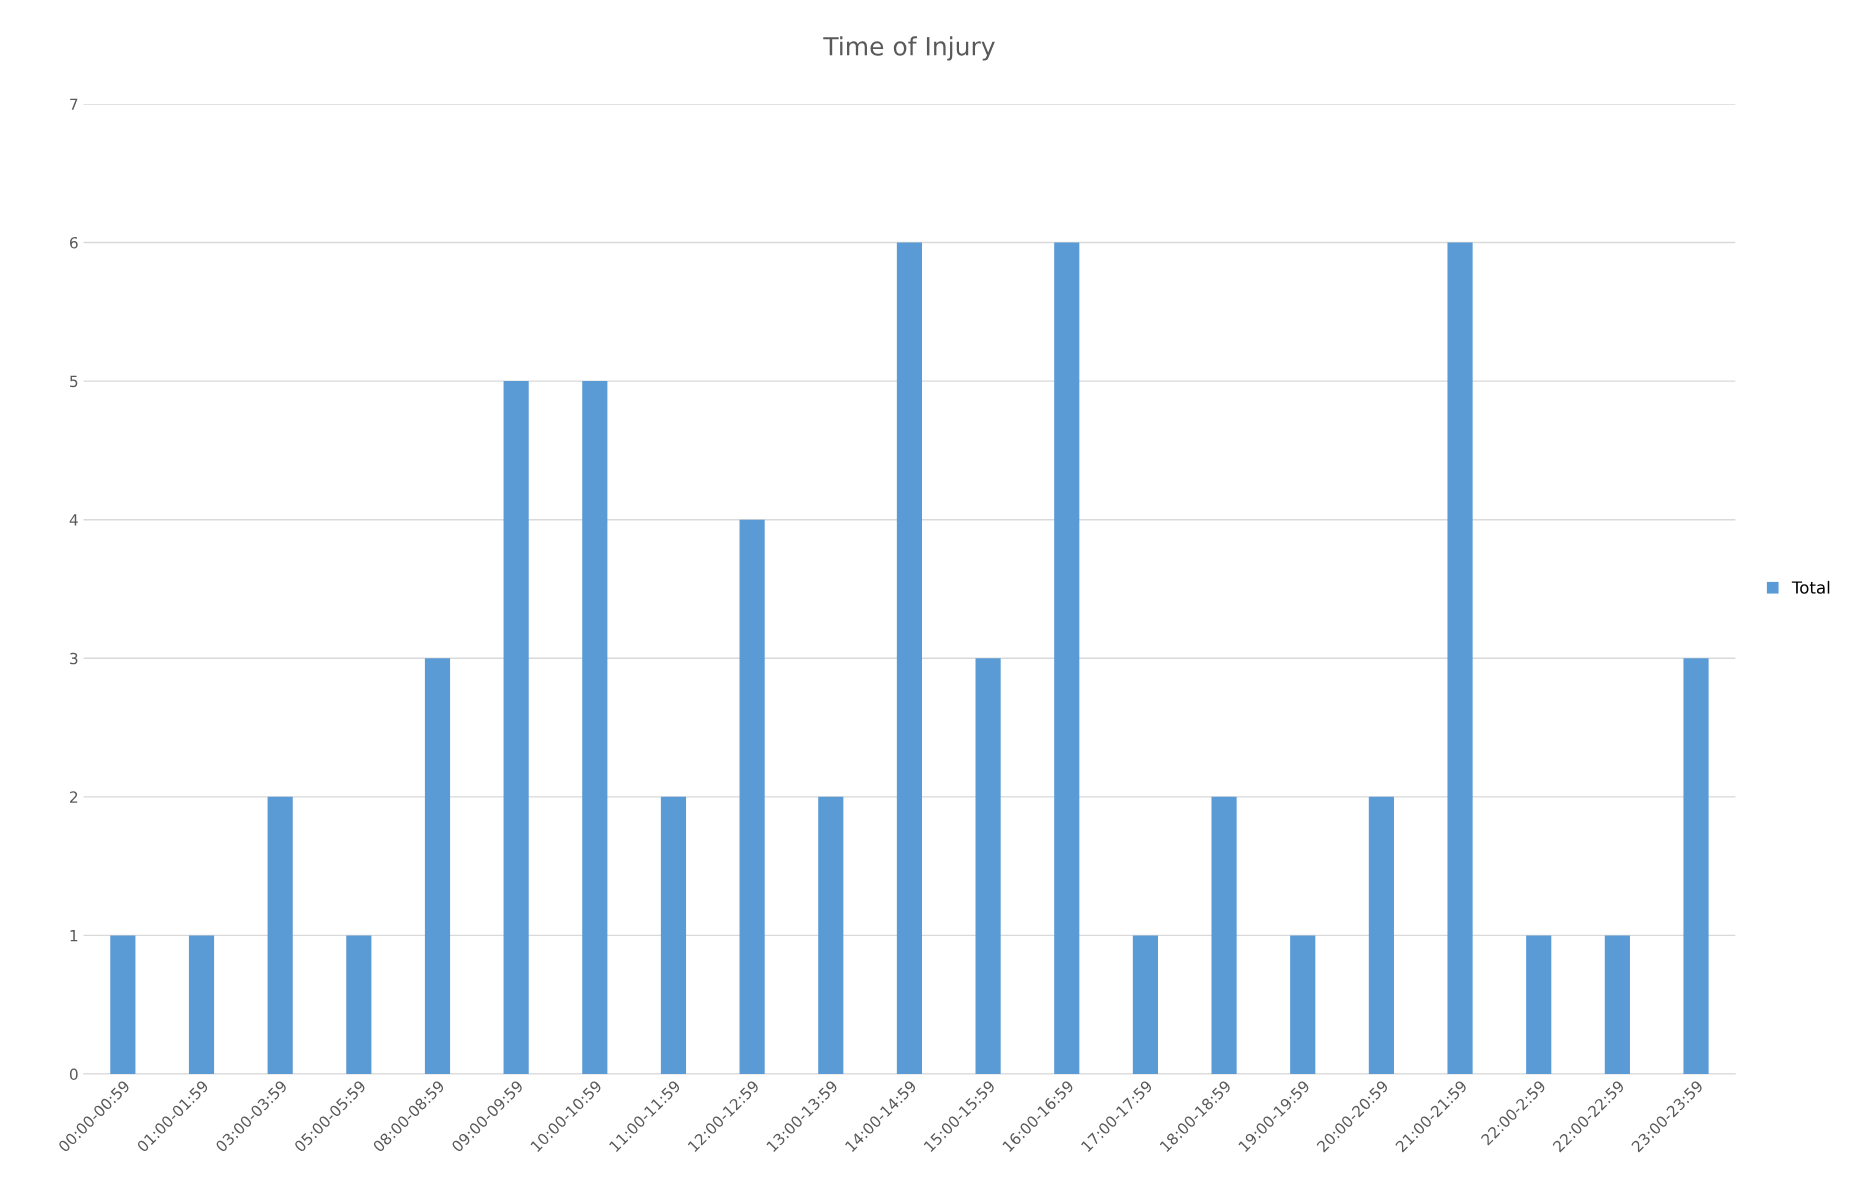 Image resolution: width=1856 pixels, height=1202 pixels. Describe the element at coordinates (73, 1074) in the screenshot. I see `y-tick-label: 0` at that location.